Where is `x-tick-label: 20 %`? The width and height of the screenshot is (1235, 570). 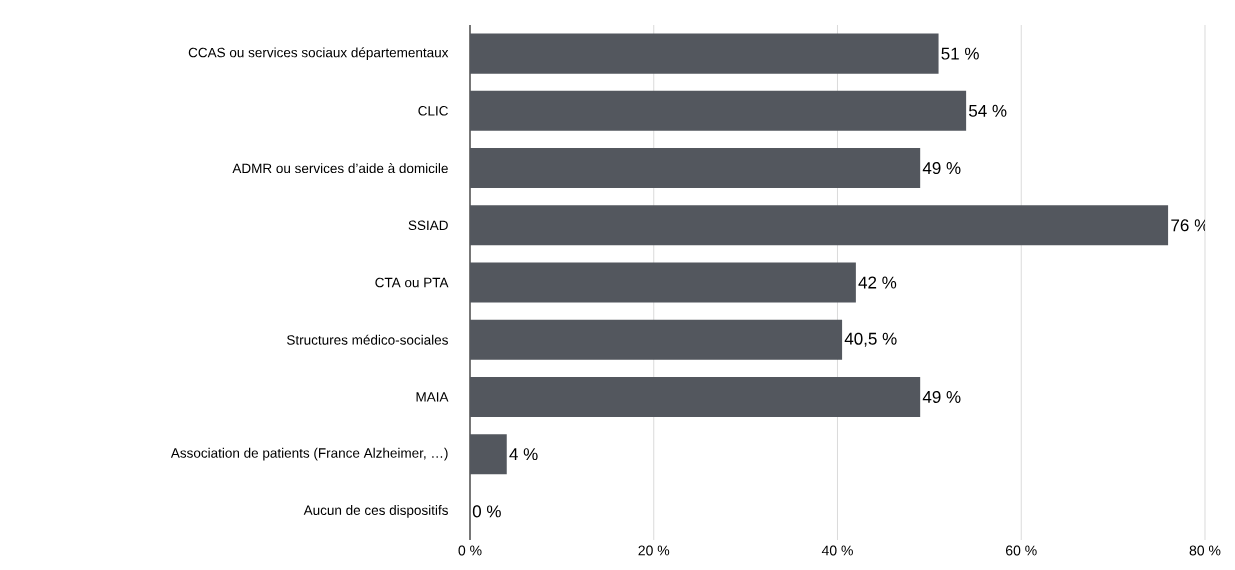
x-tick-label: 20 % is located at coordinates (654, 550).